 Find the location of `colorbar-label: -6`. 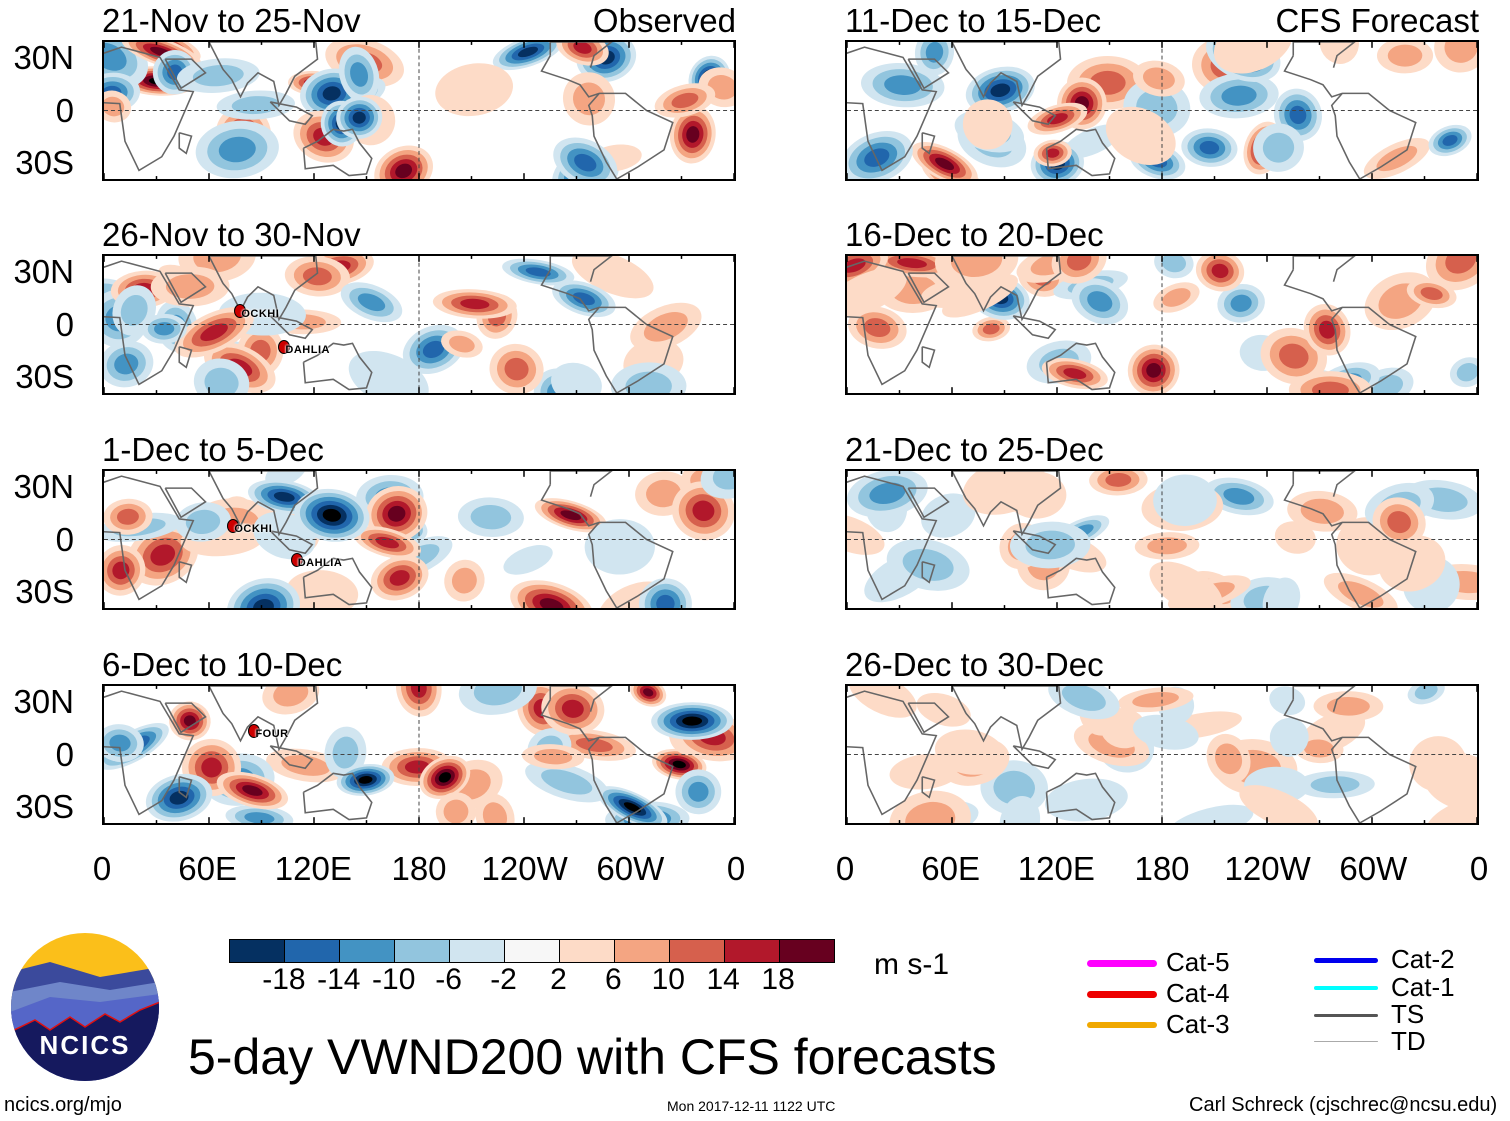

colorbar-label: -6 is located at coordinates (448, 979).